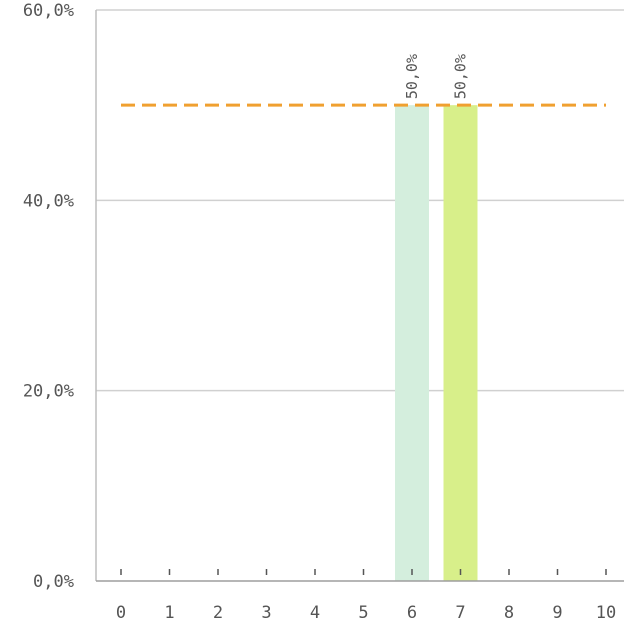  Describe the element at coordinates (266, 613) in the screenshot. I see `x-tick-label: 3` at that location.